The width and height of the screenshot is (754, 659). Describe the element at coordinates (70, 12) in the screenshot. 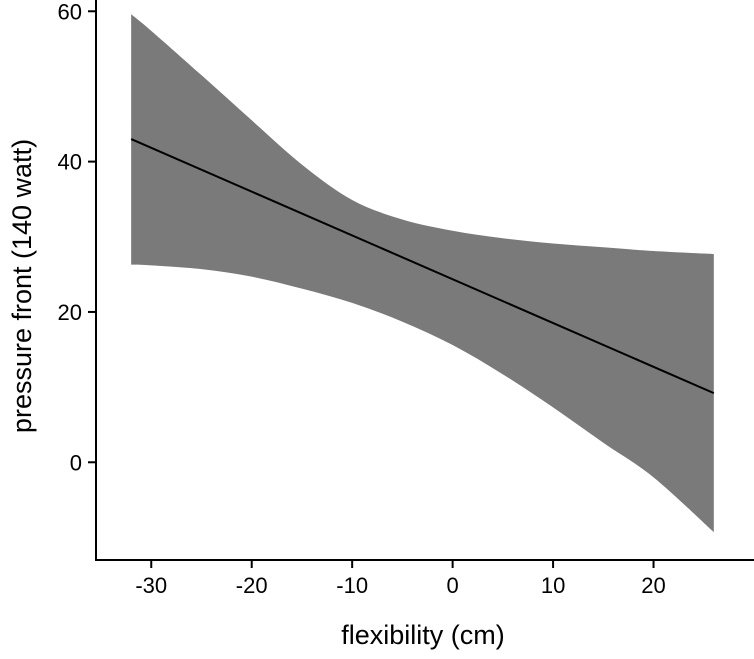

I see `y-tick-label: 60` at that location.